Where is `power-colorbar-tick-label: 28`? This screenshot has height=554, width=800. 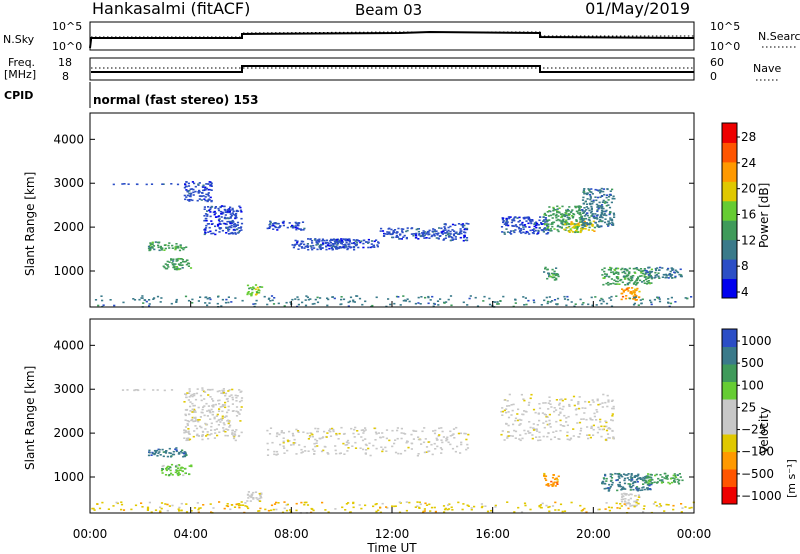
power-colorbar-tick-label: 28 is located at coordinates (748, 137).